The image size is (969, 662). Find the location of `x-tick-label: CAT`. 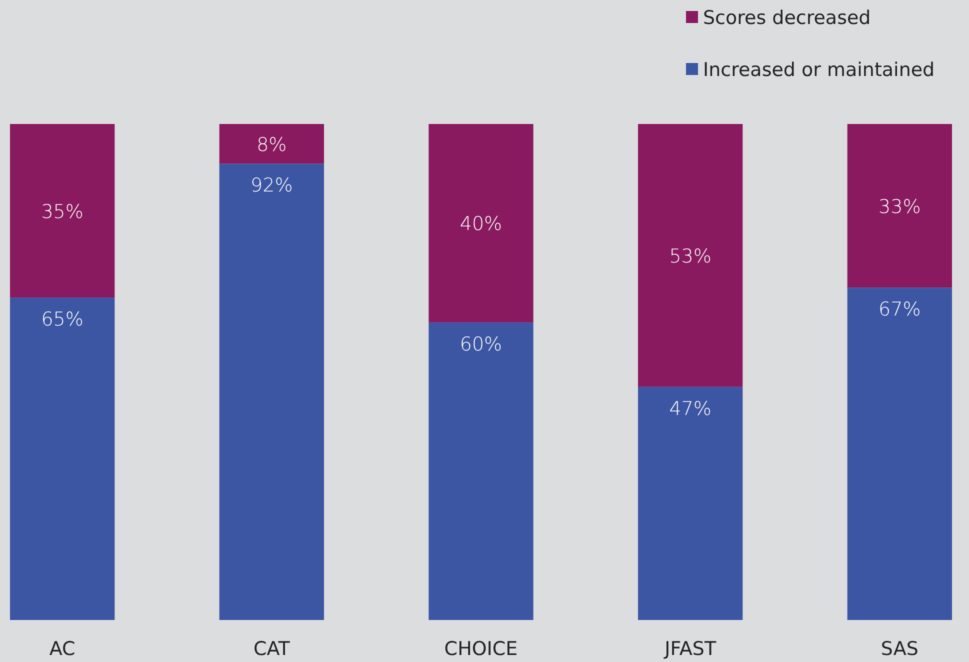

x-tick-label: CAT is located at coordinates (271, 649).